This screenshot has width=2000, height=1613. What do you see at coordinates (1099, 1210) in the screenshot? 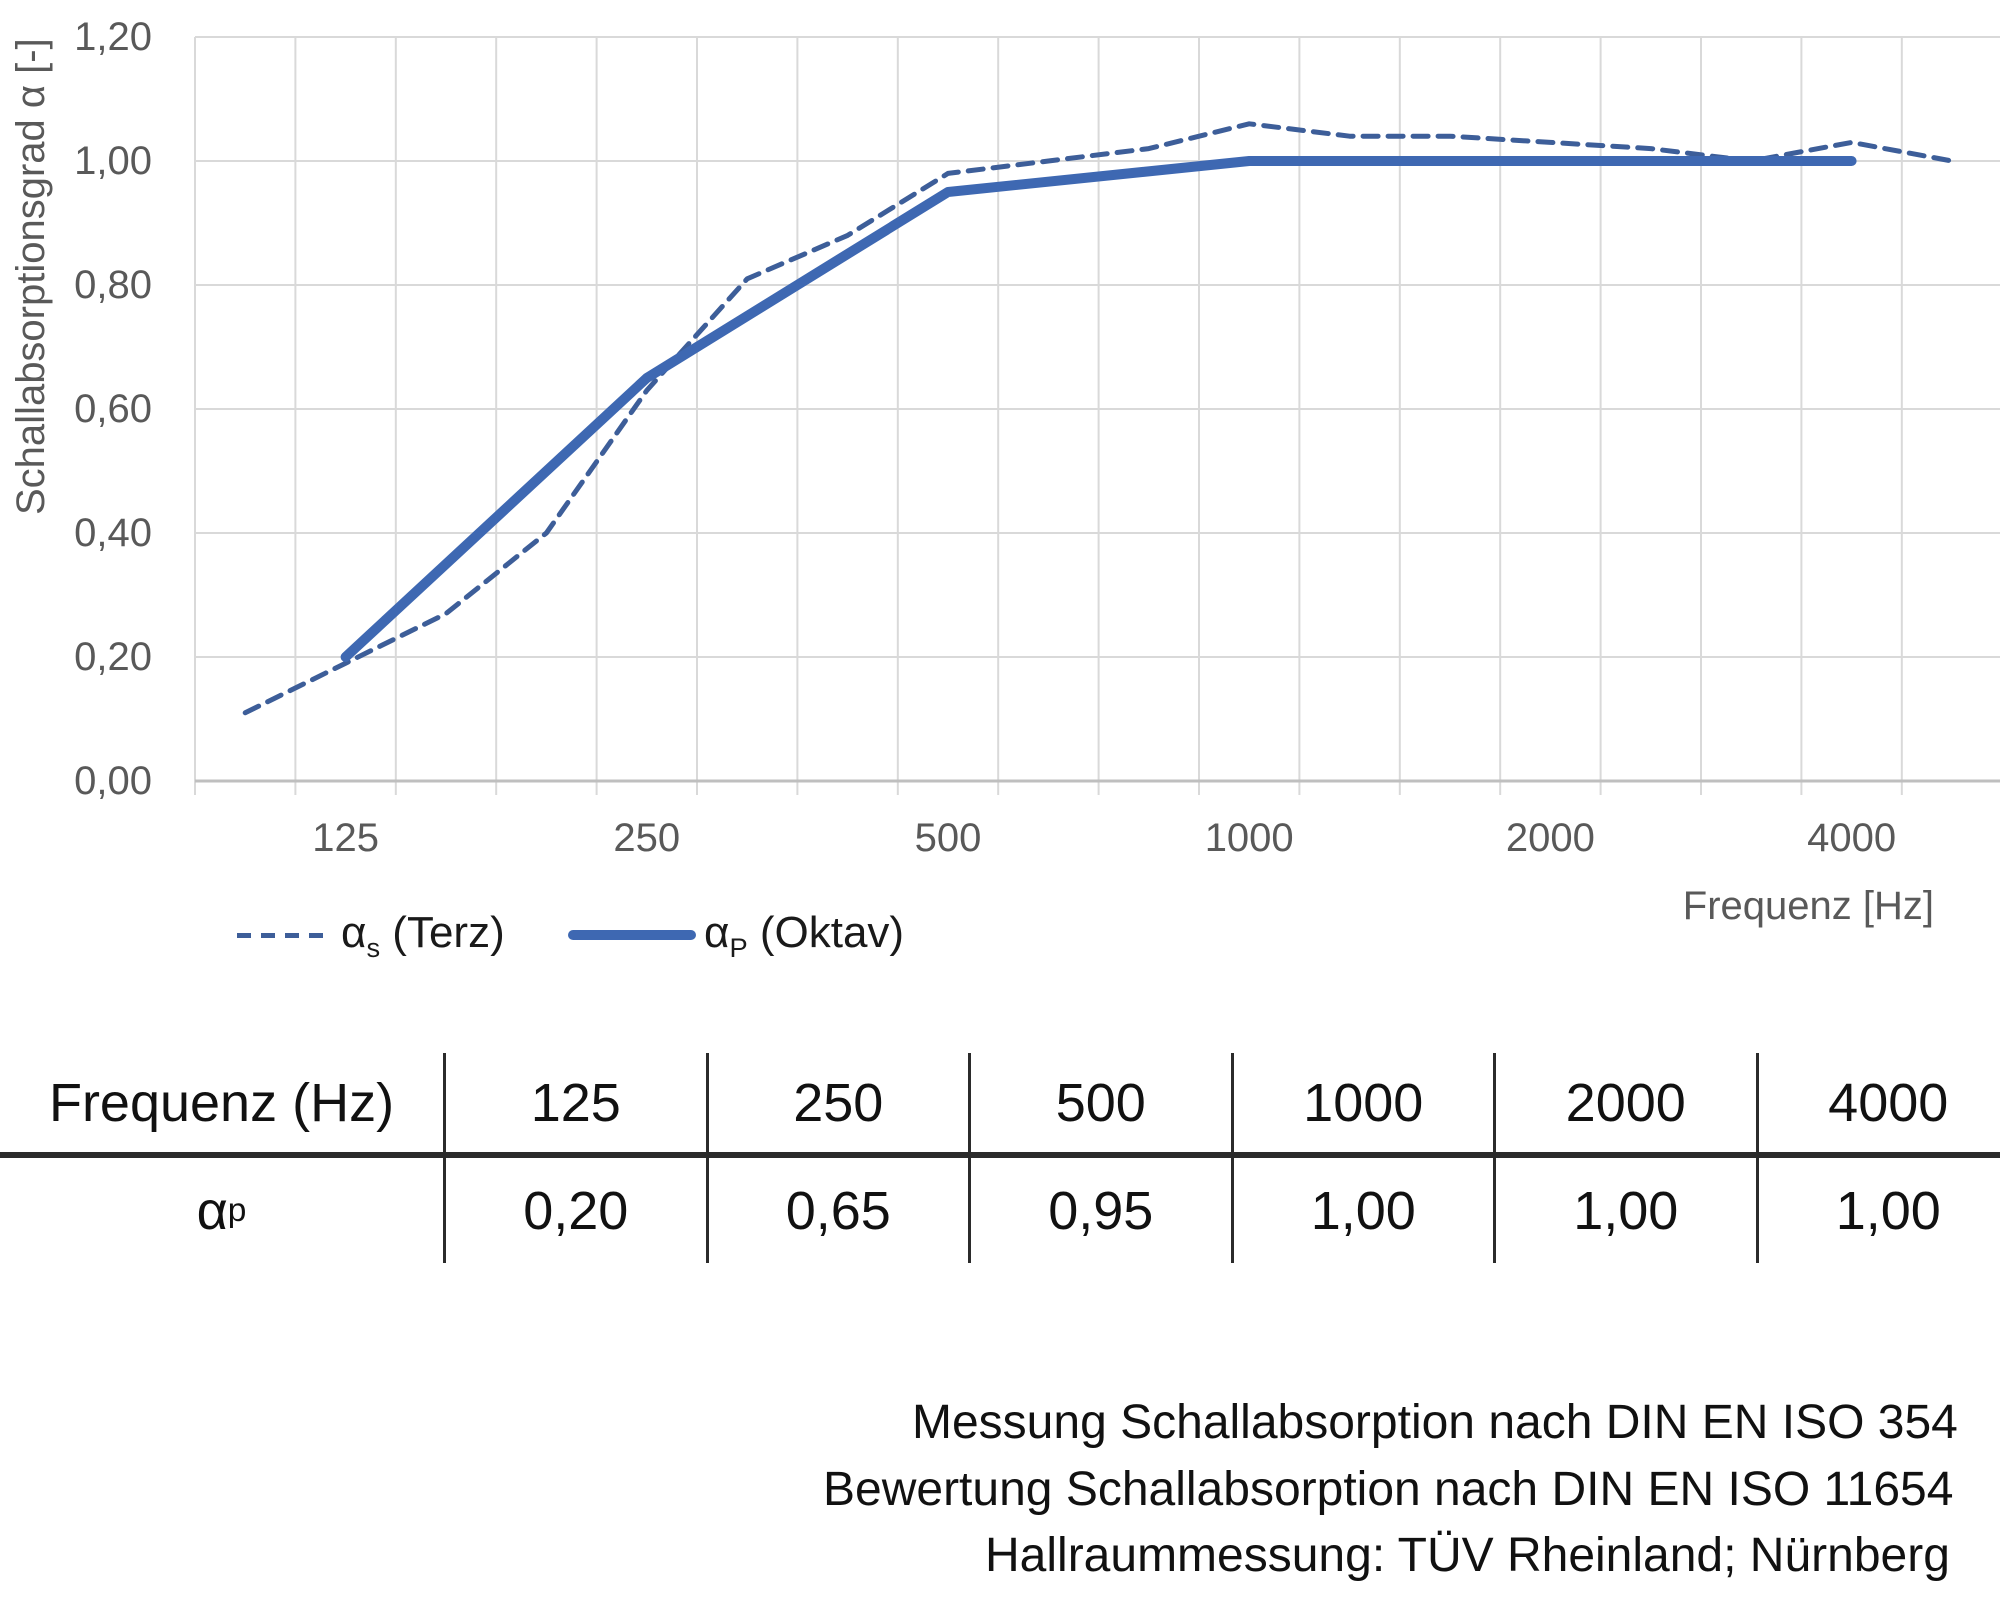
I see `table-value-cell: 0,95` at bounding box center [1099, 1210].